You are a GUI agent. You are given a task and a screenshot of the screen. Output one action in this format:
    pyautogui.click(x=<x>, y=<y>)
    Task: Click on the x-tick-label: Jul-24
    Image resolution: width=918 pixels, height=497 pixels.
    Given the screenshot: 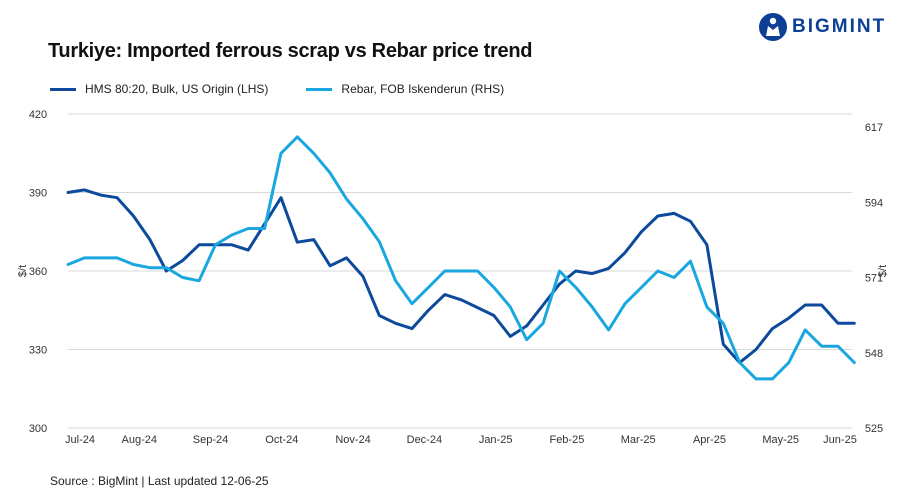 What is the action you would take?
    pyautogui.click(x=80, y=440)
    